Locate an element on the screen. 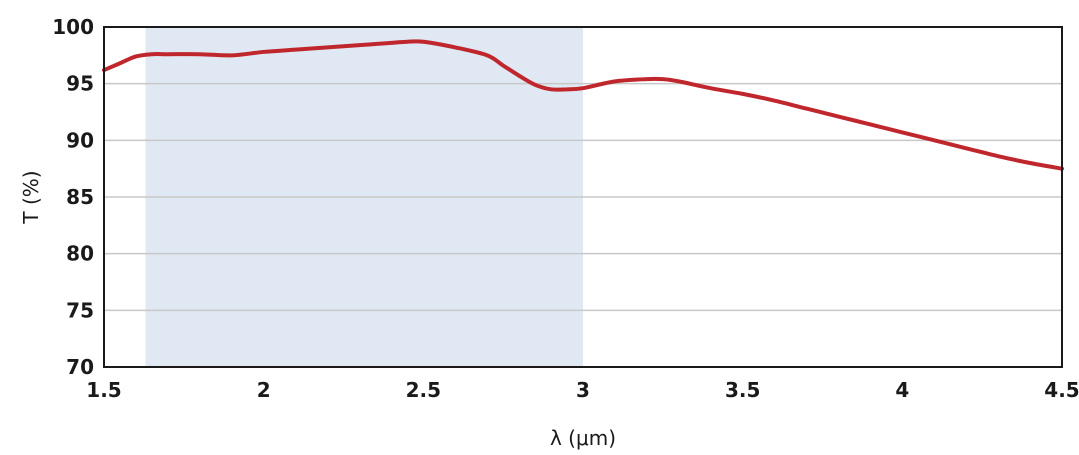 Image resolution: width=1079 pixels, height=455 pixels. x-tick-label-0: 1.5 is located at coordinates (103, 390).